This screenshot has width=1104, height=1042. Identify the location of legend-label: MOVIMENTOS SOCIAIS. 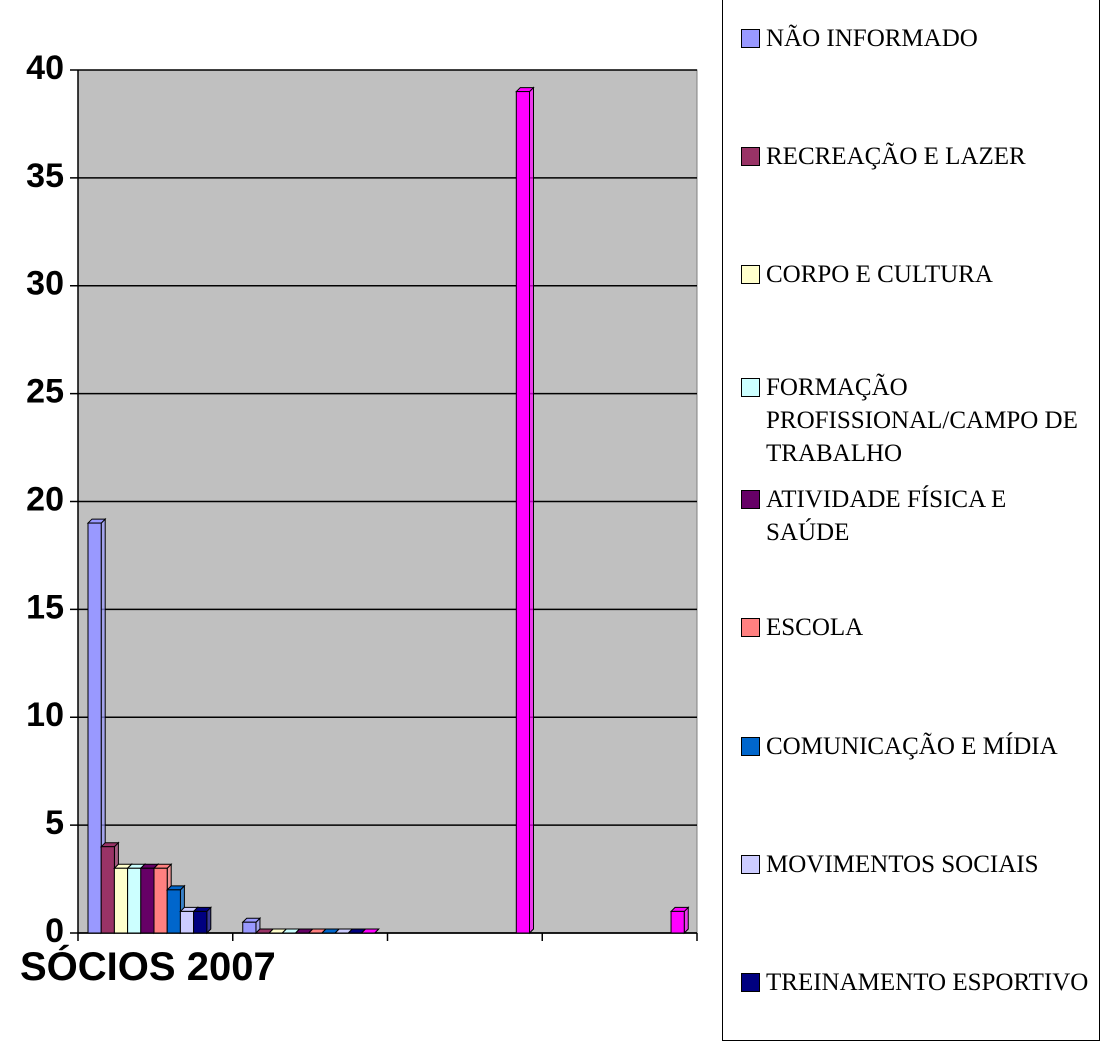
(902, 864).